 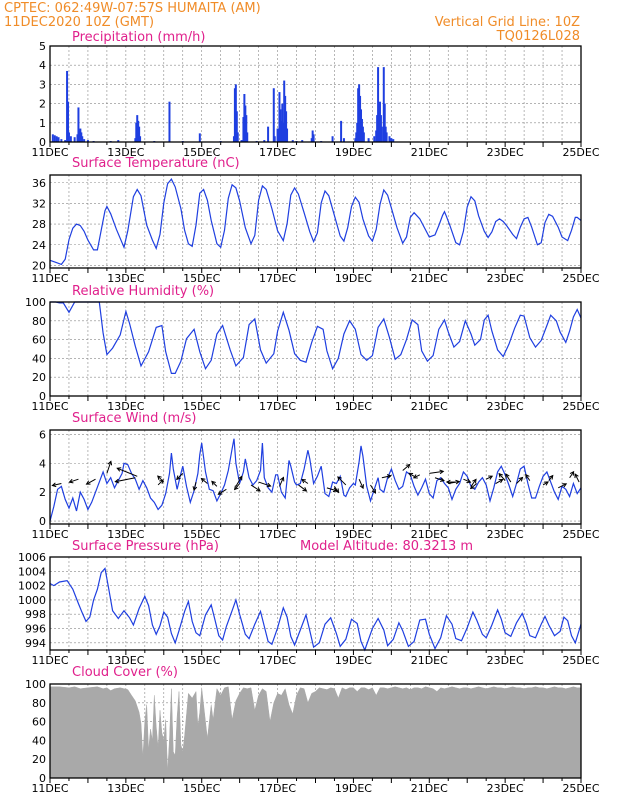 What do you see at coordinates (353, 152) in the screenshot?
I see `precip-xtick-label: 19DEC` at bounding box center [353, 152].